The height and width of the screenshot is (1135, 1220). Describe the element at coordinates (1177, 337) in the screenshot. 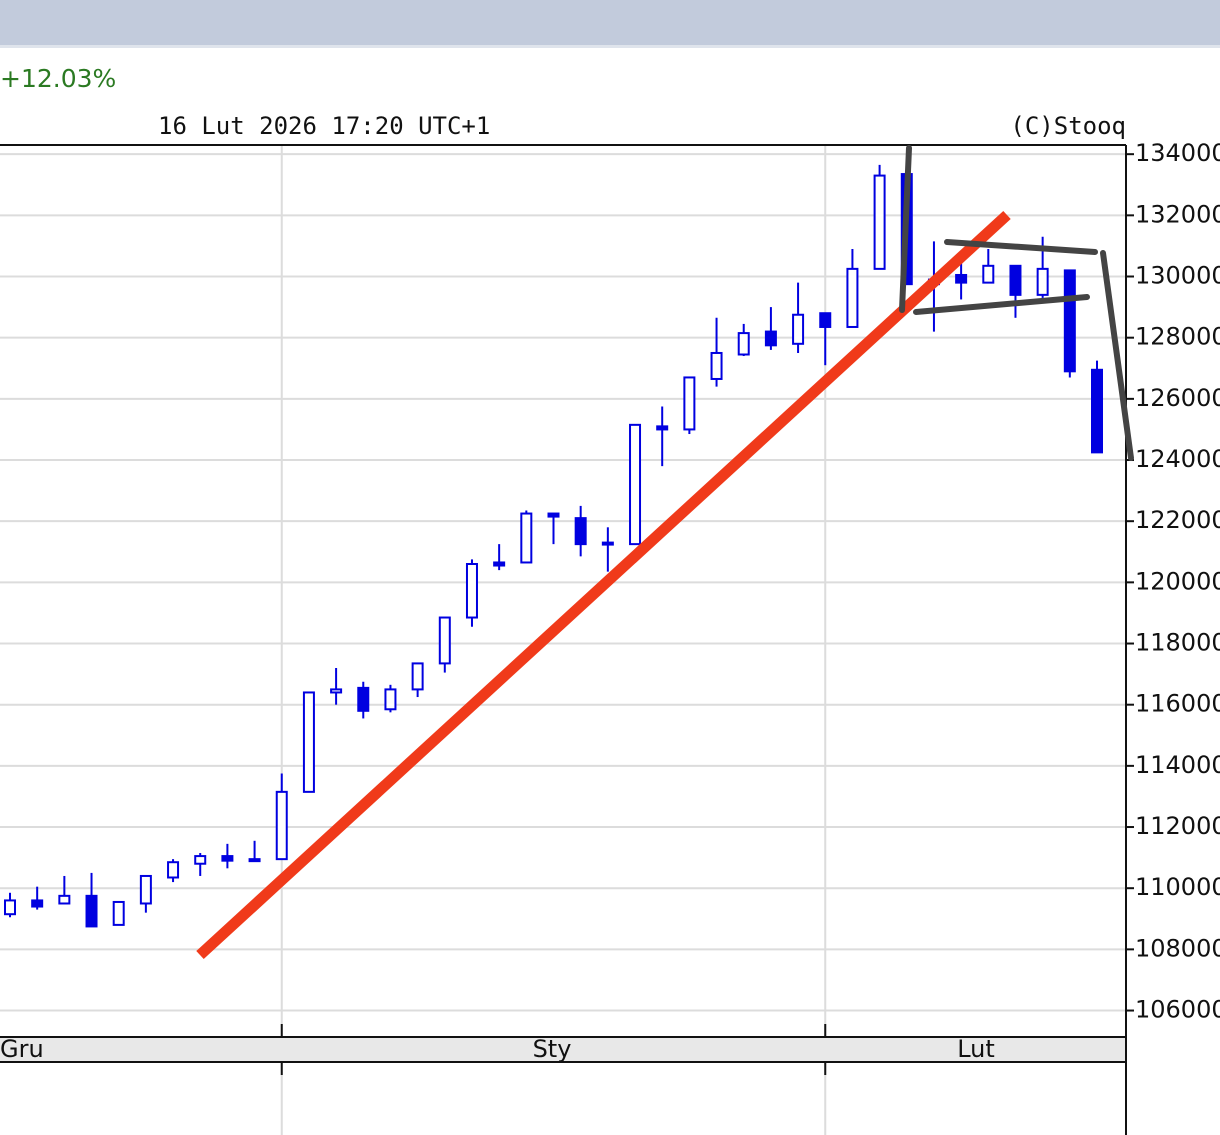

I see `y-tick-label: 128000` at that location.